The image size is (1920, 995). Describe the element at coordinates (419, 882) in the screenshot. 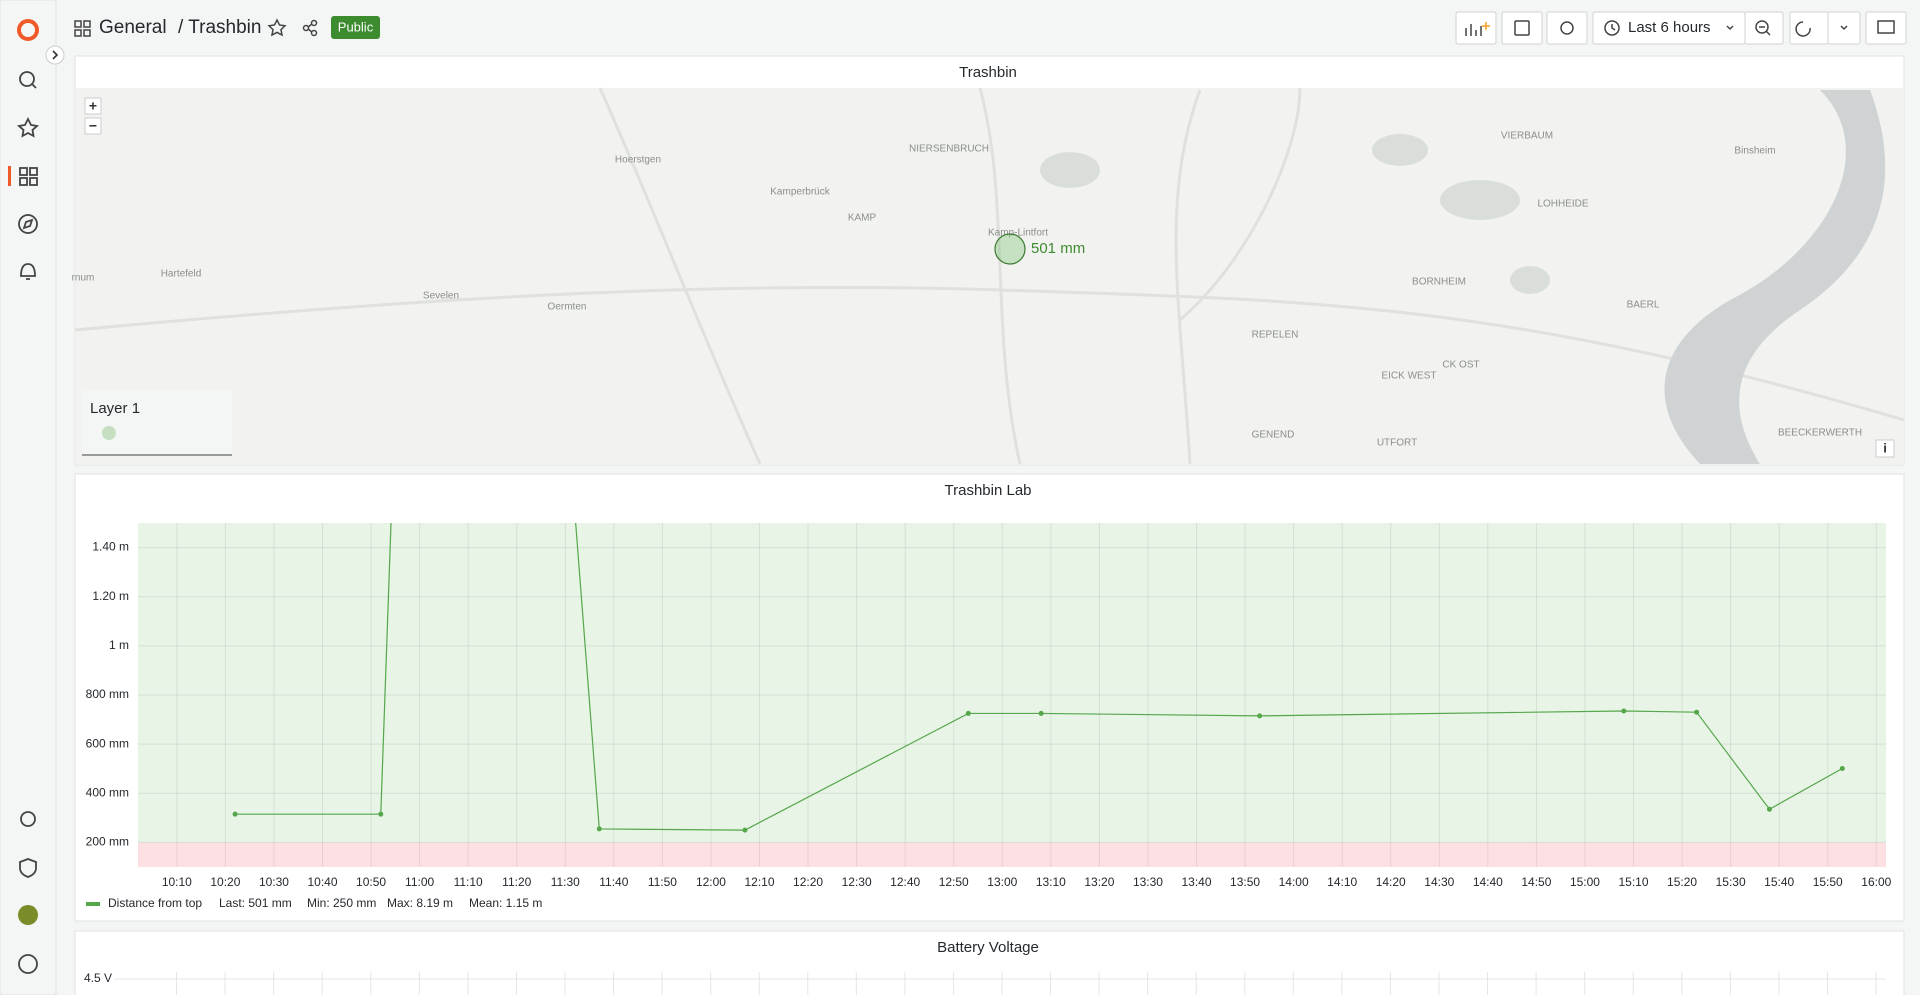

I see `x-tick-label: 11:00` at that location.